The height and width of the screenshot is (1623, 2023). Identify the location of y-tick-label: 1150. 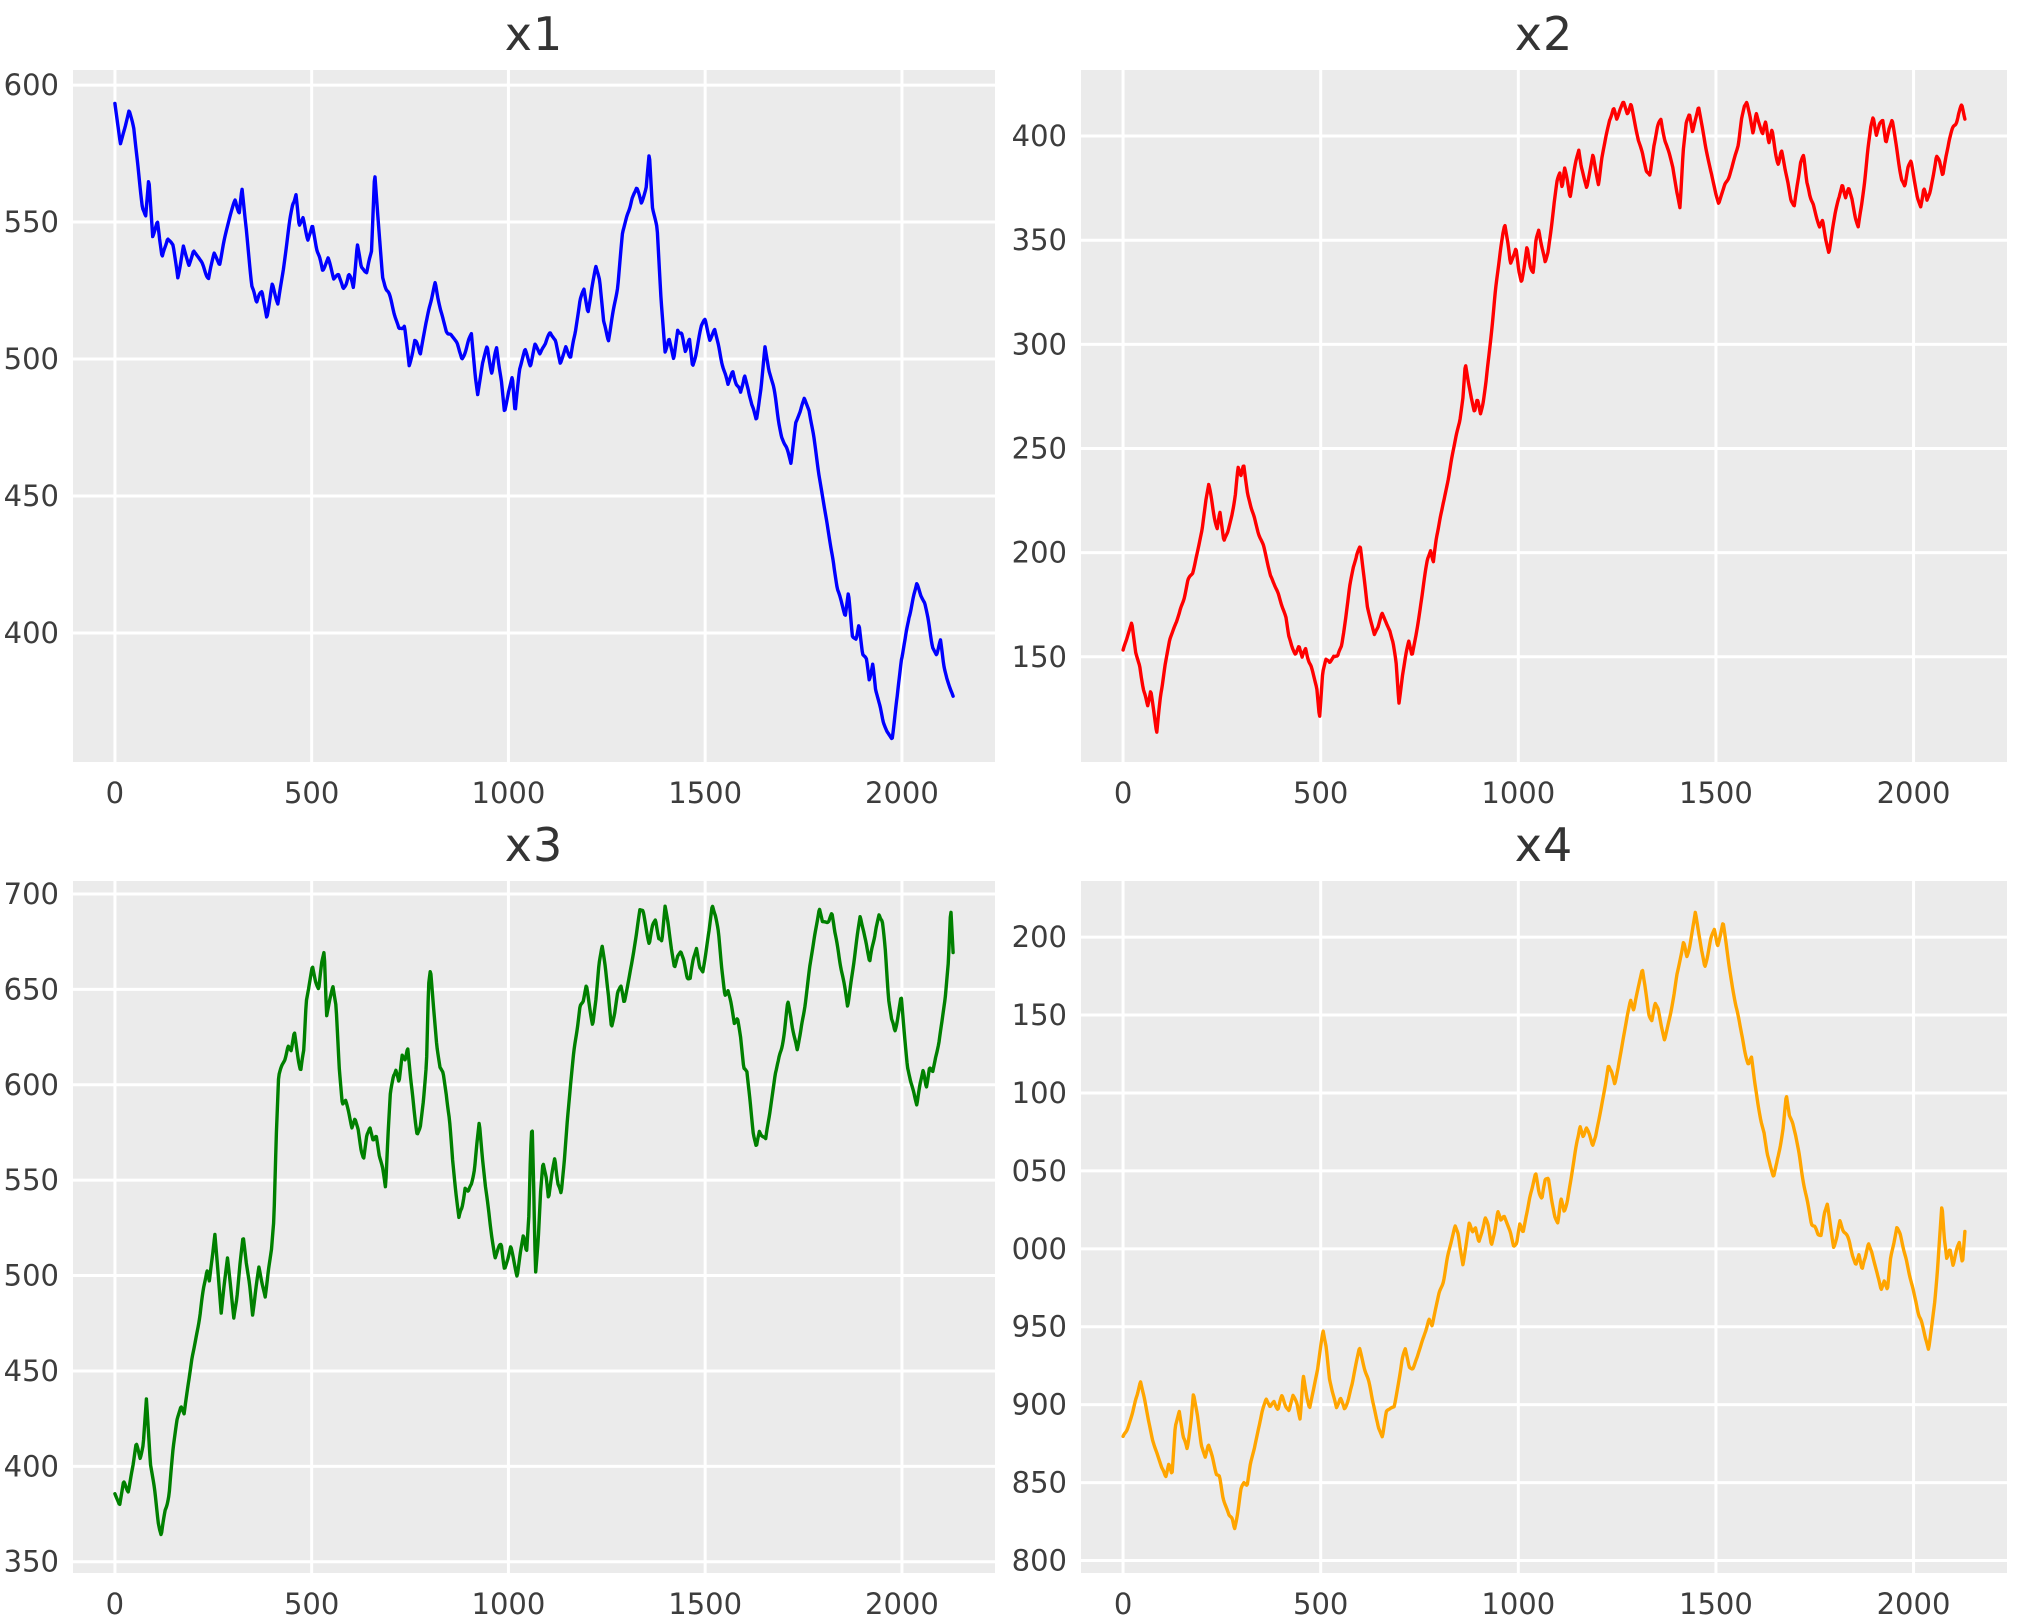
(1039, 1015).